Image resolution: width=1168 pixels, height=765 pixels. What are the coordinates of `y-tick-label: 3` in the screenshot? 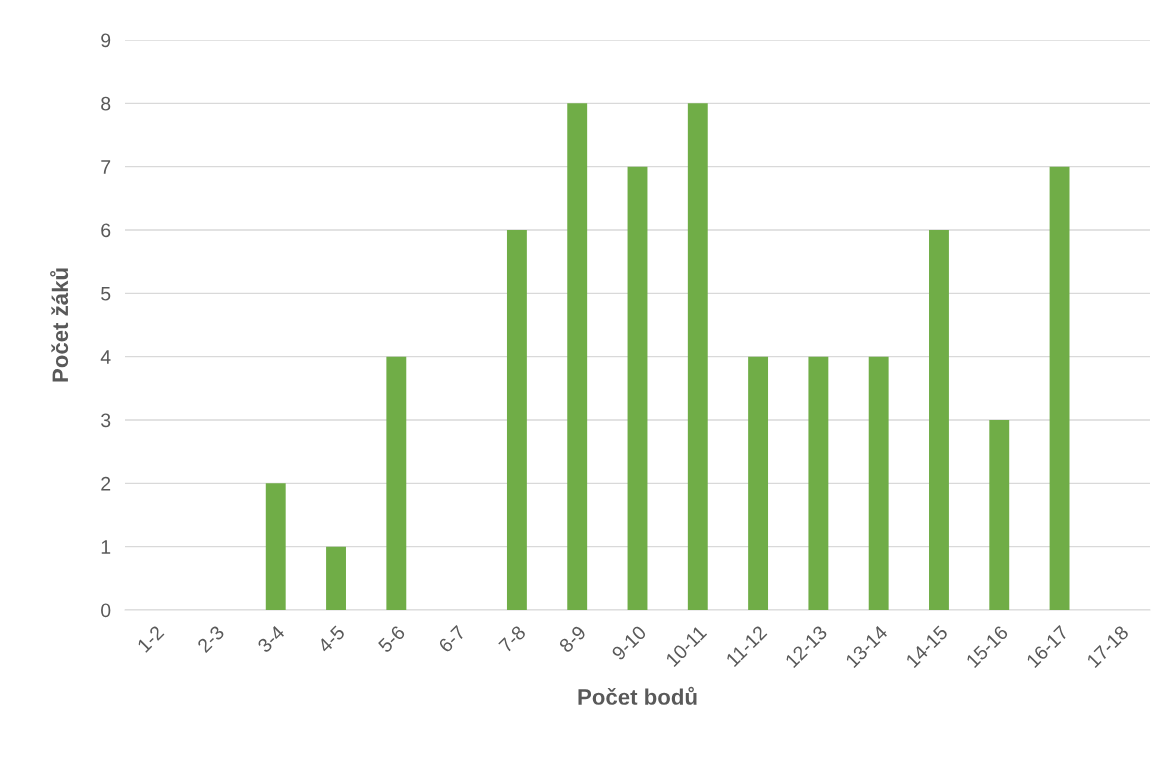 It's located at (106, 420).